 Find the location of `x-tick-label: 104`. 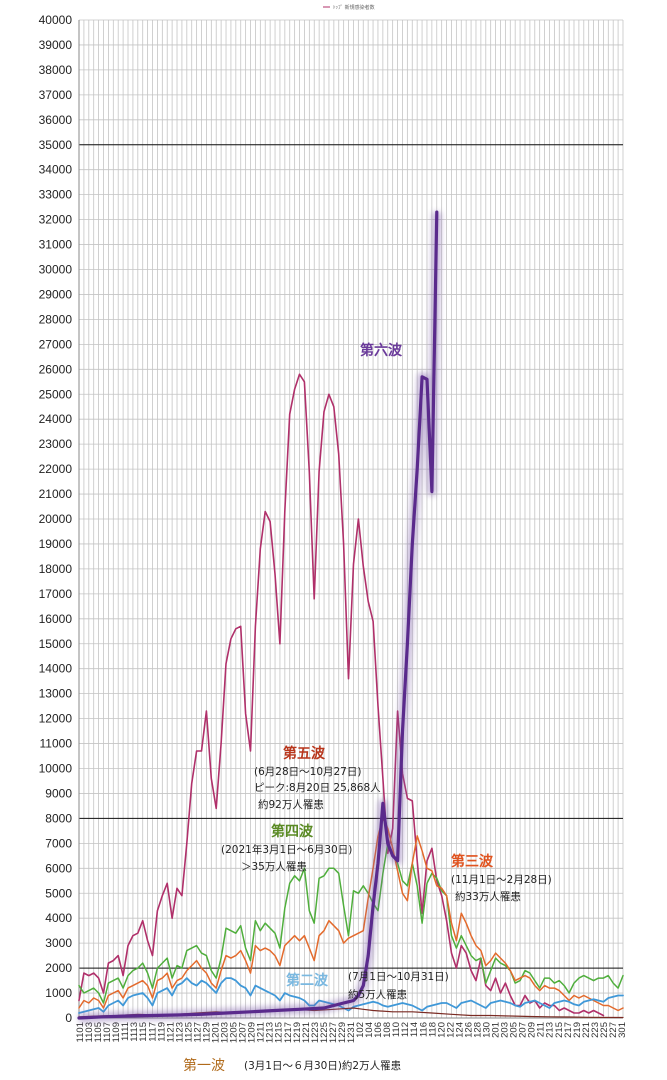

x-tick-label: 104 is located at coordinates (369, 1030).